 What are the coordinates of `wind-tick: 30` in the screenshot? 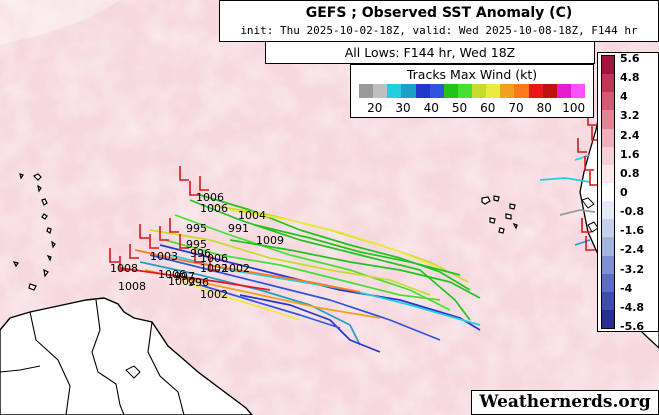 It's located at (403, 108).